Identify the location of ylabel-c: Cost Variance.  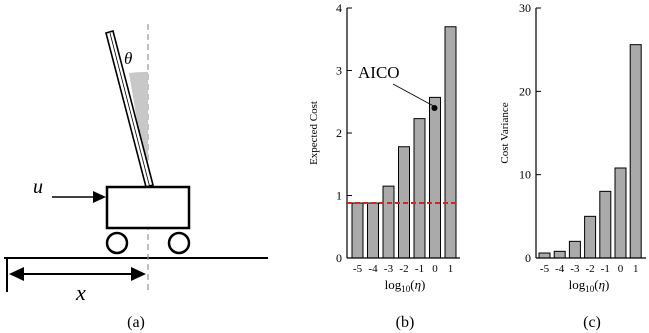
(505, 132).